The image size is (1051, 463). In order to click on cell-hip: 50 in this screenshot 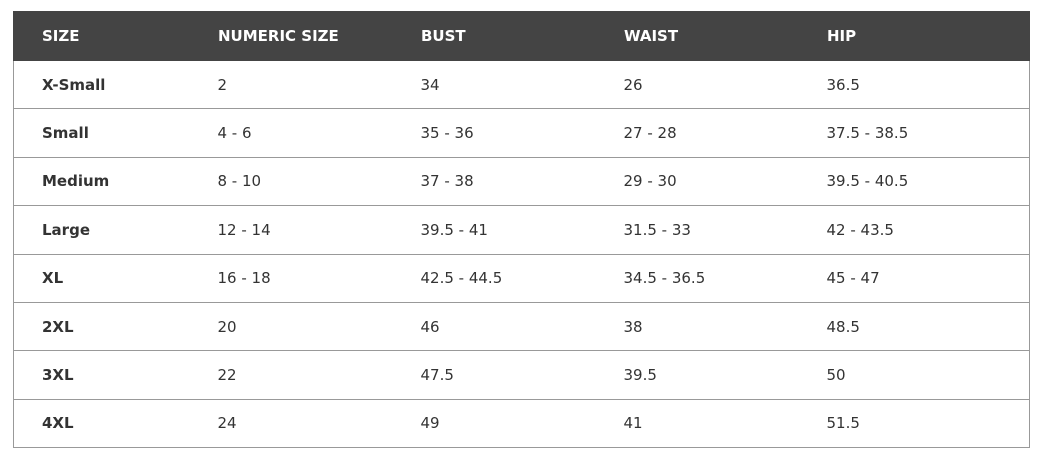, I will do `click(914, 375)`.